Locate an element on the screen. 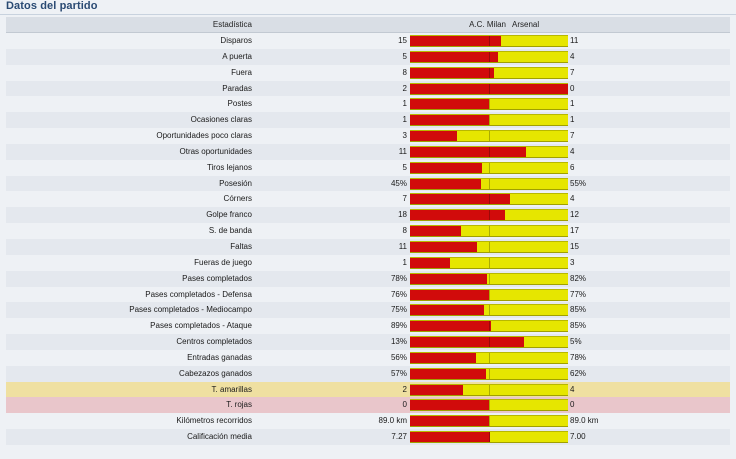  stat-label: Pases completados - Defensa is located at coordinates (198, 294).